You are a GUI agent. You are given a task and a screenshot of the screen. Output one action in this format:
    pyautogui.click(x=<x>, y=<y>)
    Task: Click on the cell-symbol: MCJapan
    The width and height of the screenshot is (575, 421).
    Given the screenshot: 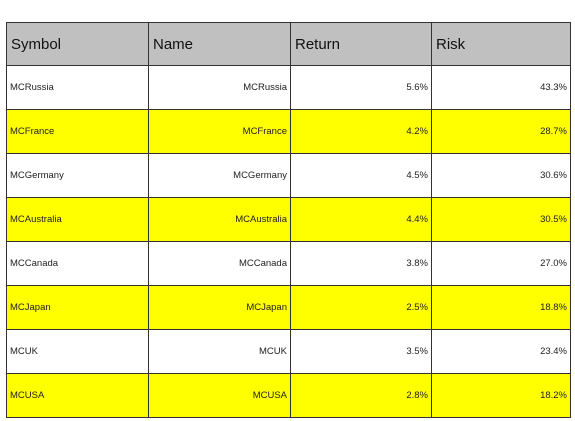 What is the action you would take?
    pyautogui.click(x=77, y=307)
    